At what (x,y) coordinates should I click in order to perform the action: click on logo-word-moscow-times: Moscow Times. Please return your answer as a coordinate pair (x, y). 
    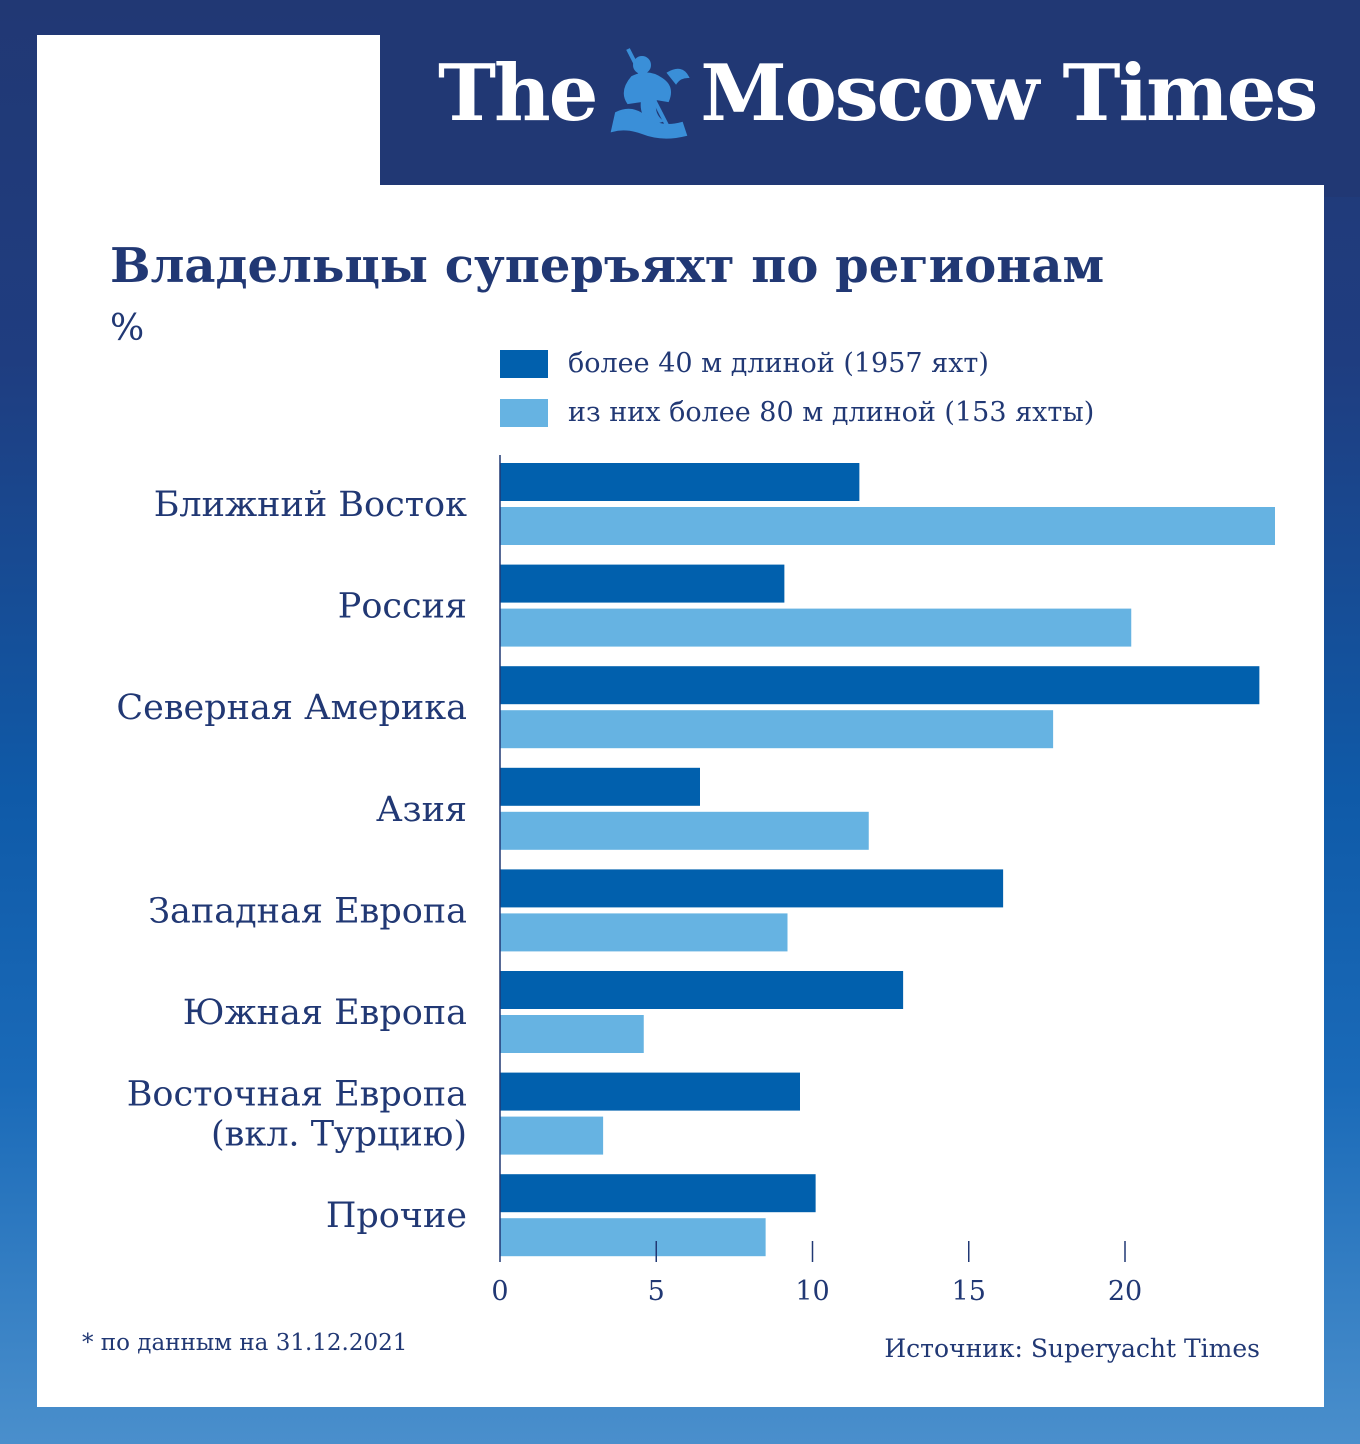
    Looking at the image, I should click on (1009, 93).